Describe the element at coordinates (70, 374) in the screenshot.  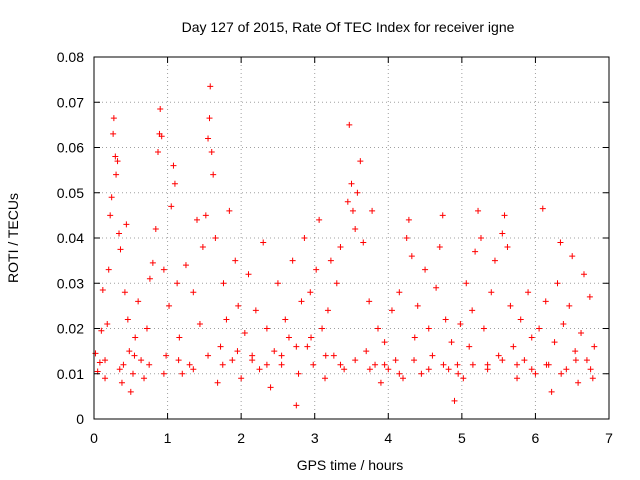
I see `y-tick-label: 0.01` at that location.